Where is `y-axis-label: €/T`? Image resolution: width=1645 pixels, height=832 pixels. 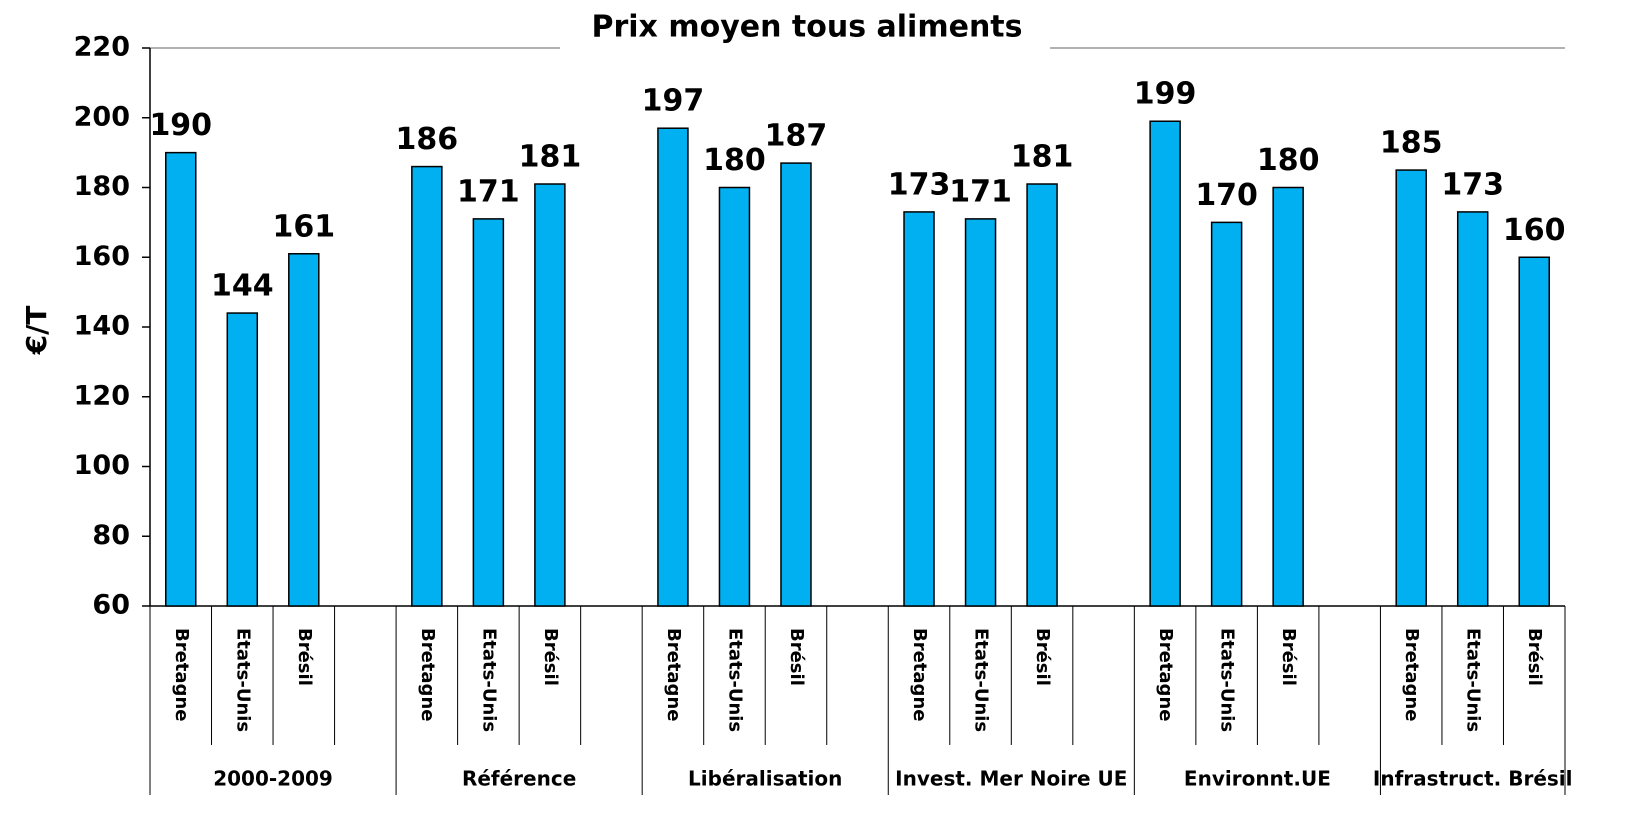
y-axis-label: €/T is located at coordinates (36, 331).